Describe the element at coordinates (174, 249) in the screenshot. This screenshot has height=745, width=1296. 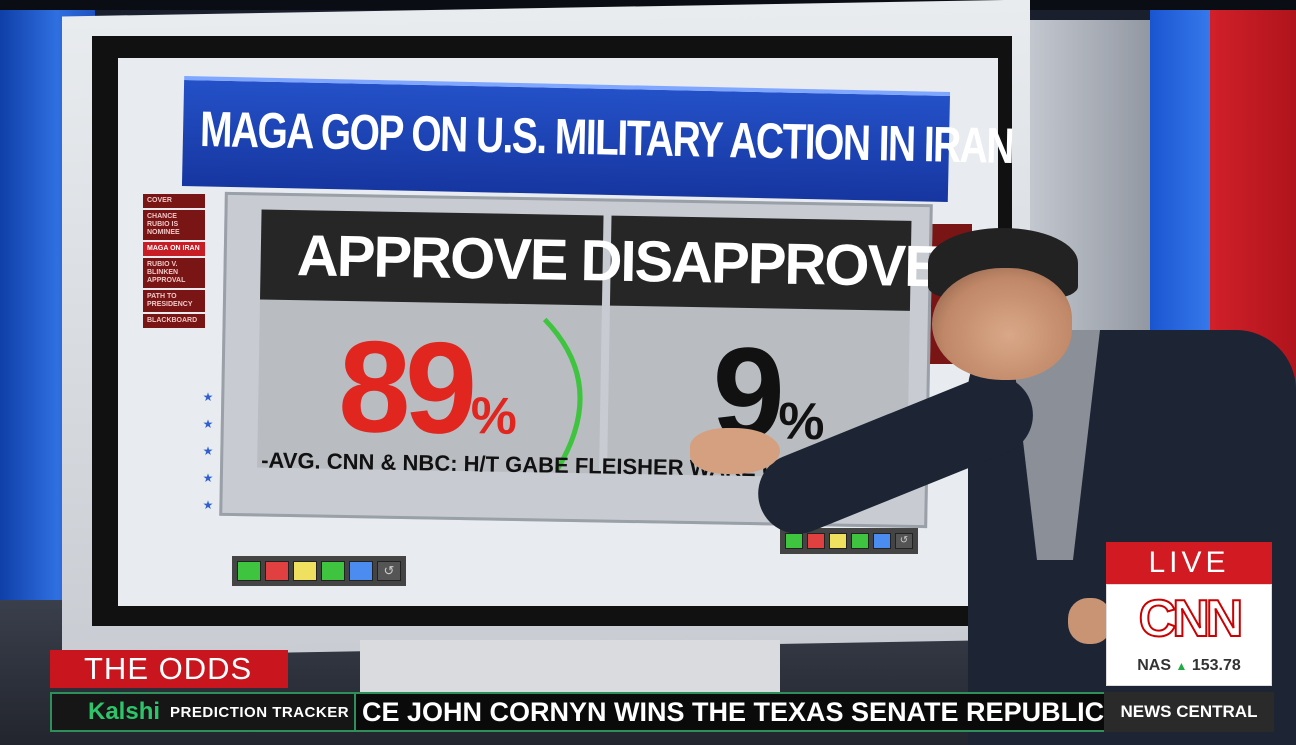
I see `menu-item-maga-on-iran: MAGA ON IRAN` at that location.